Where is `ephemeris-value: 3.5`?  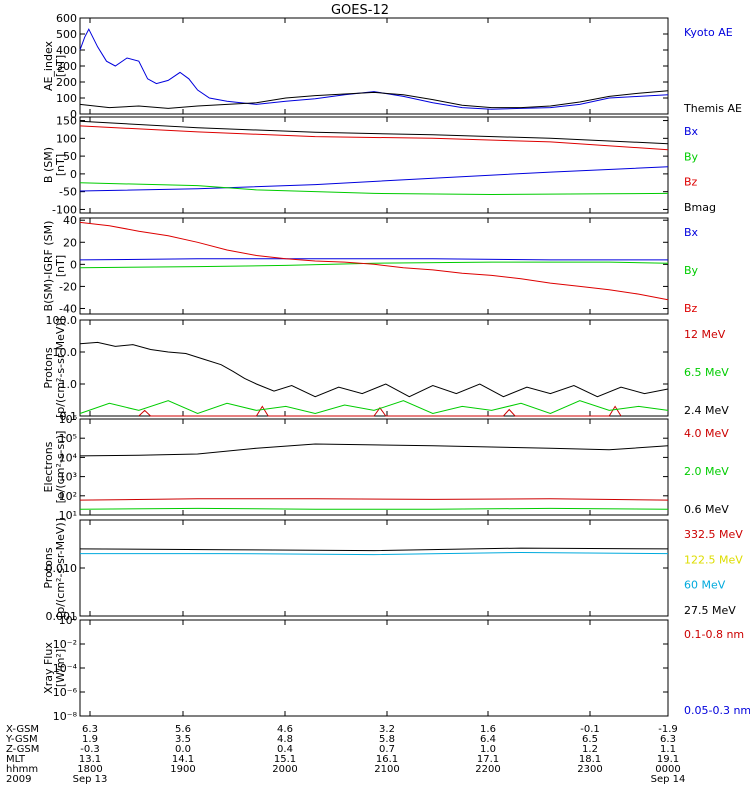 ephemeris-value: 3.5 is located at coordinates (183, 739).